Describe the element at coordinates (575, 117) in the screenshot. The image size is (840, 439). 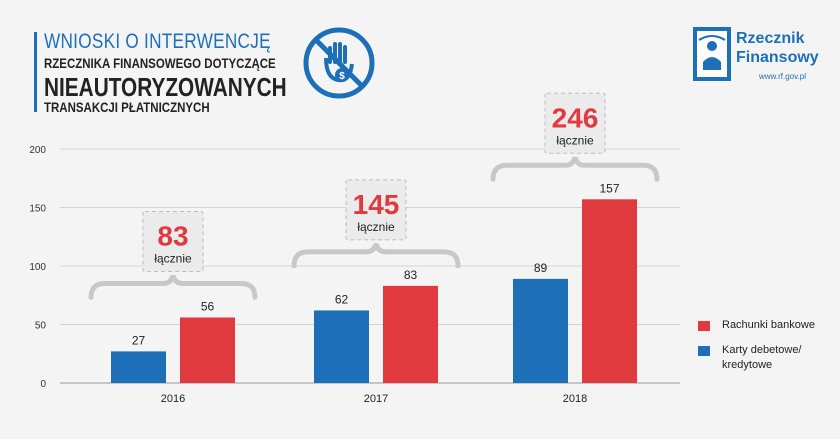
I see `total-value: 246` at that location.